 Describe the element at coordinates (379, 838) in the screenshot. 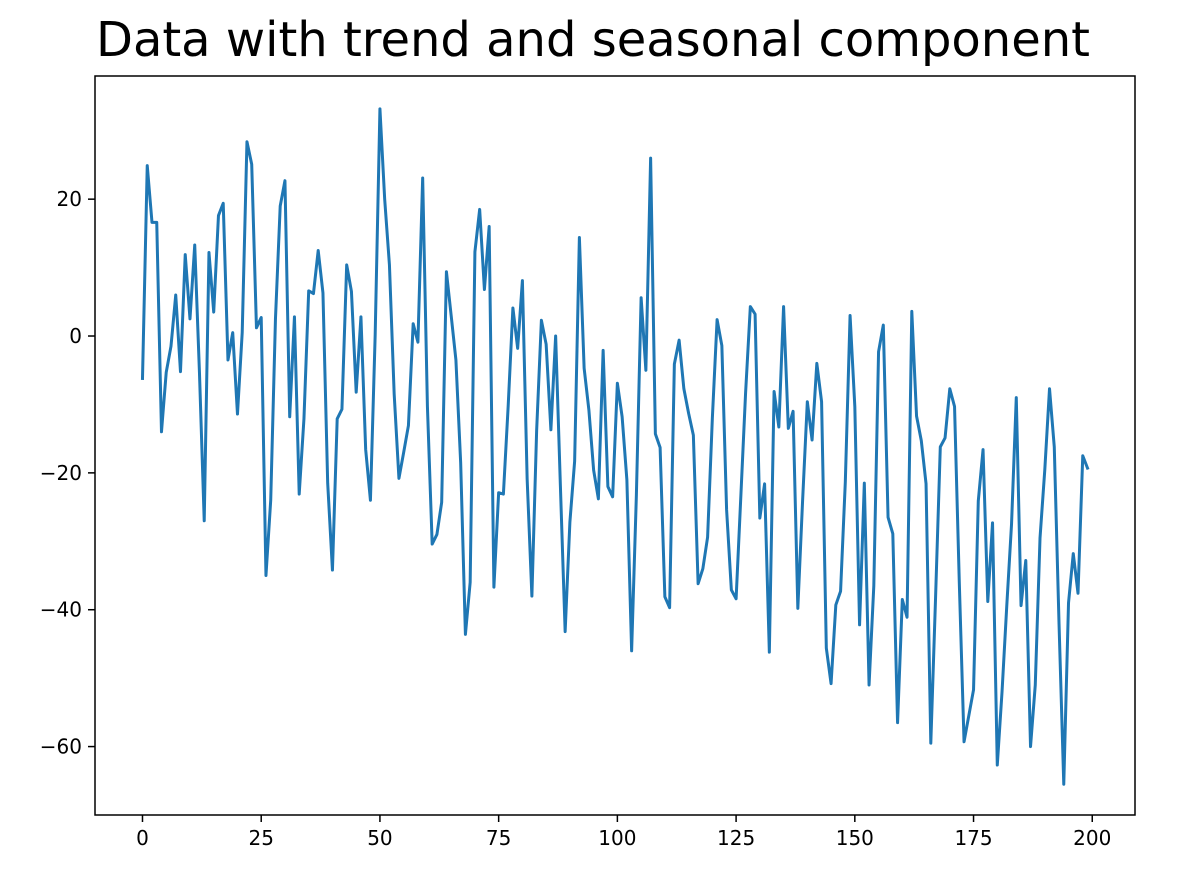

I see `x-tick-label: 50` at that location.